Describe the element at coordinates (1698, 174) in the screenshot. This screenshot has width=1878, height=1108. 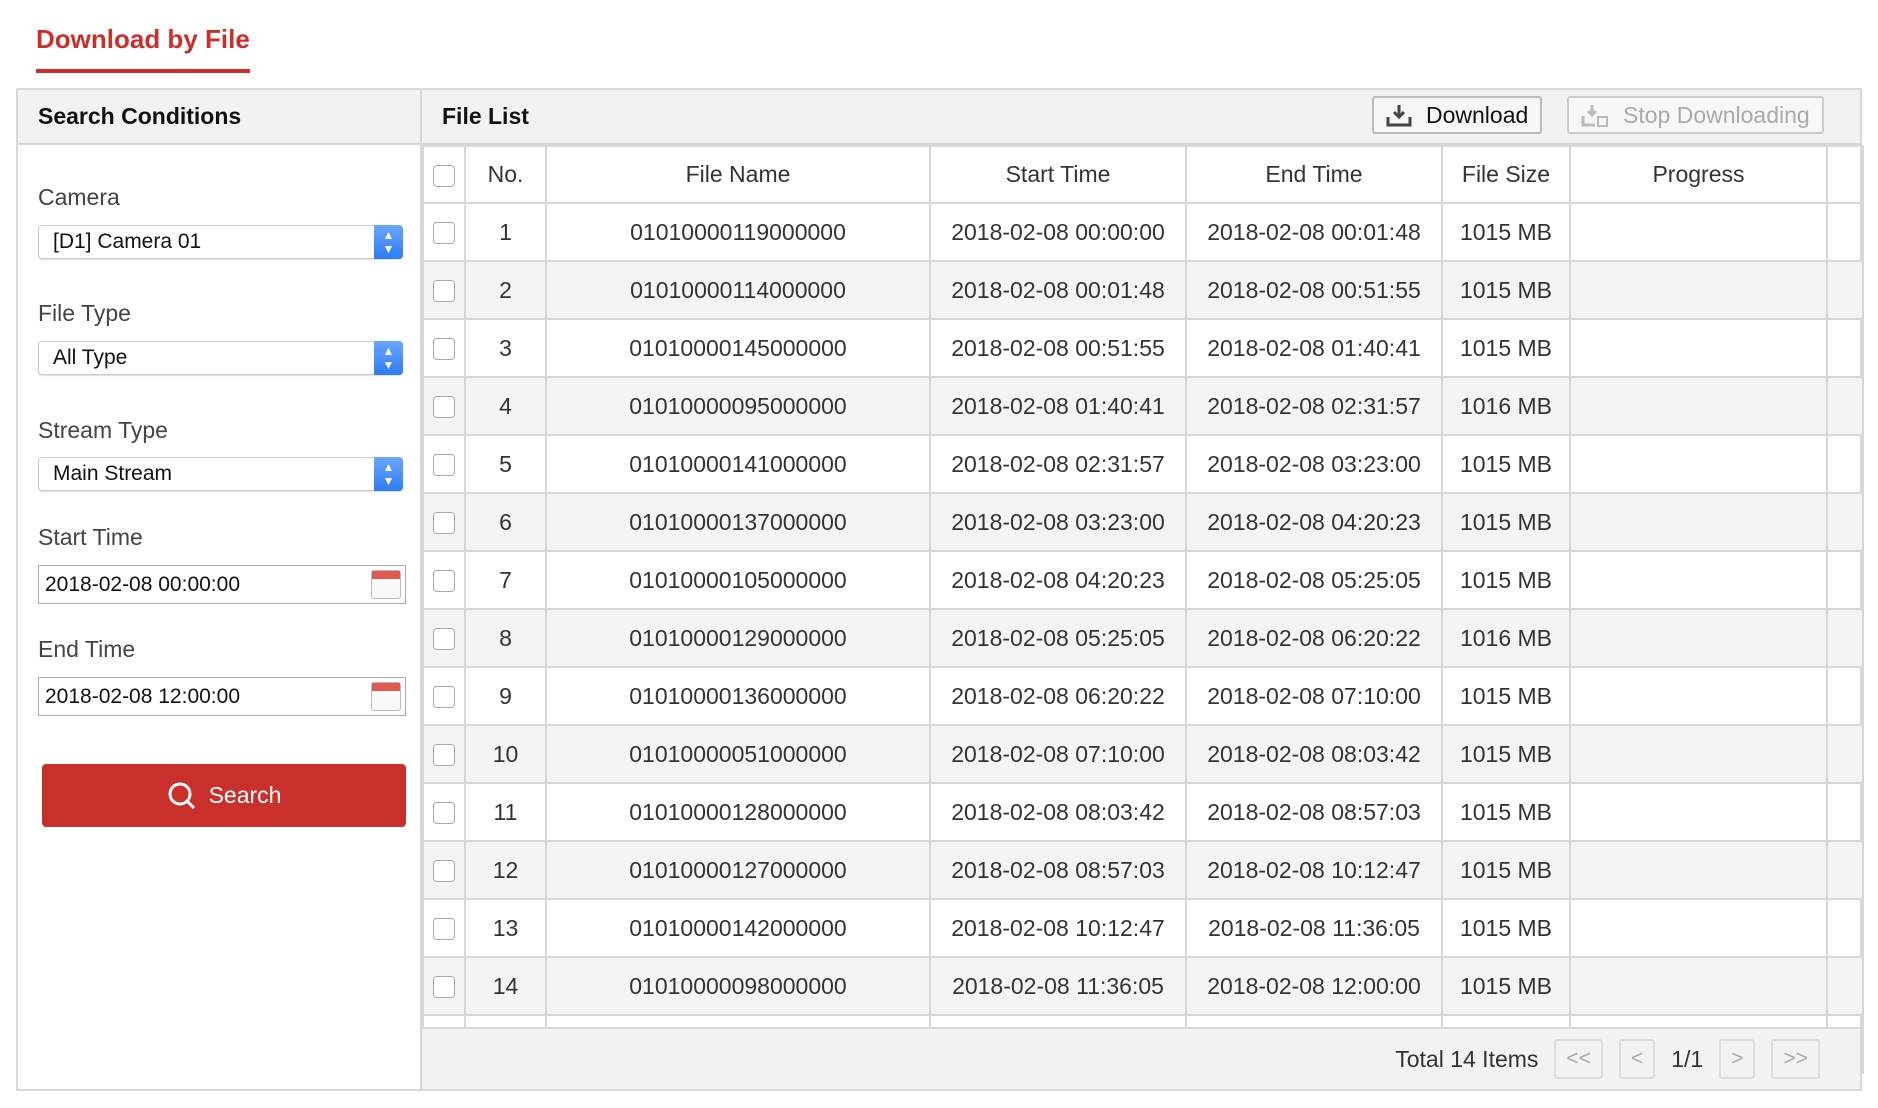
I see `col-progress: Progress` at that location.